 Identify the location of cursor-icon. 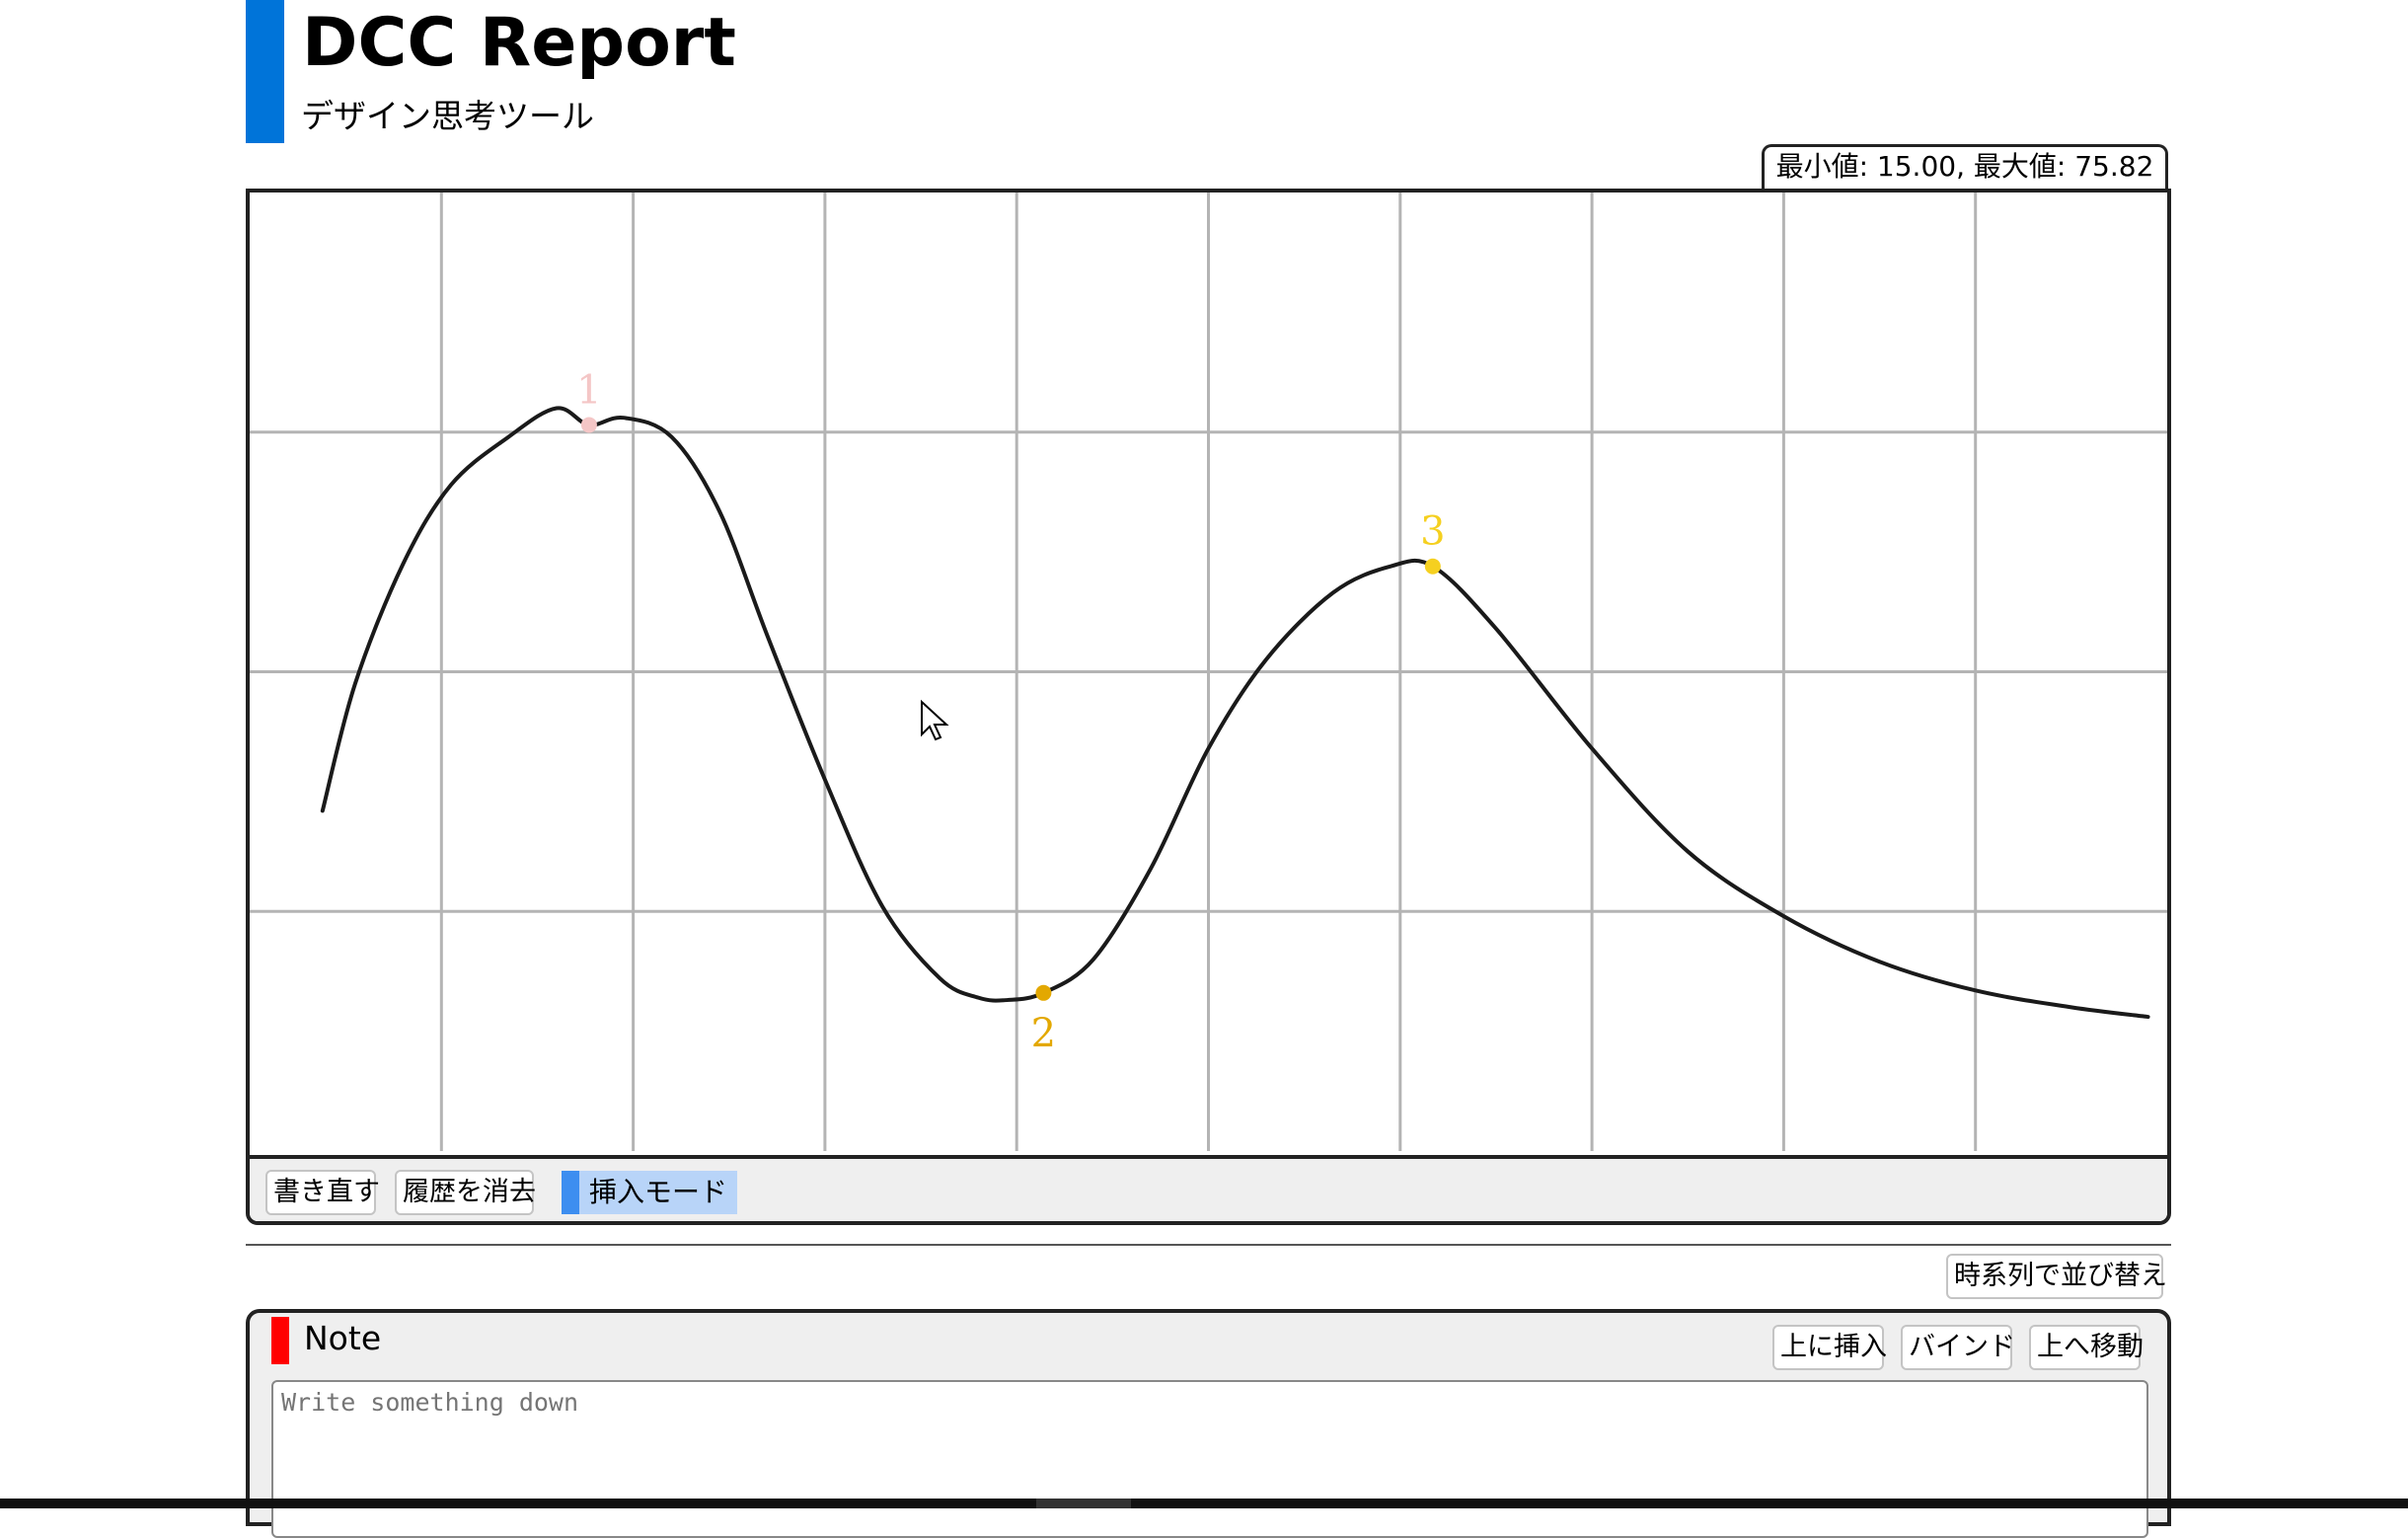
(935, 720).